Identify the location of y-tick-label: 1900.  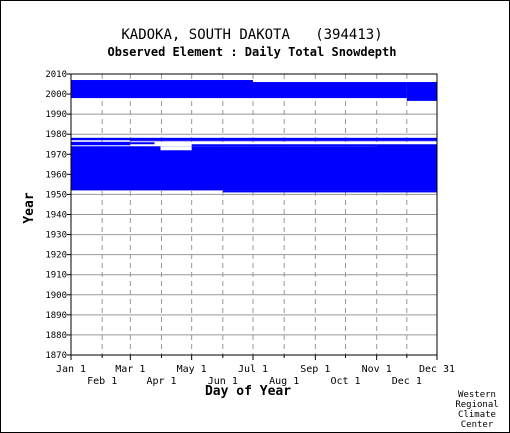
(56, 296).